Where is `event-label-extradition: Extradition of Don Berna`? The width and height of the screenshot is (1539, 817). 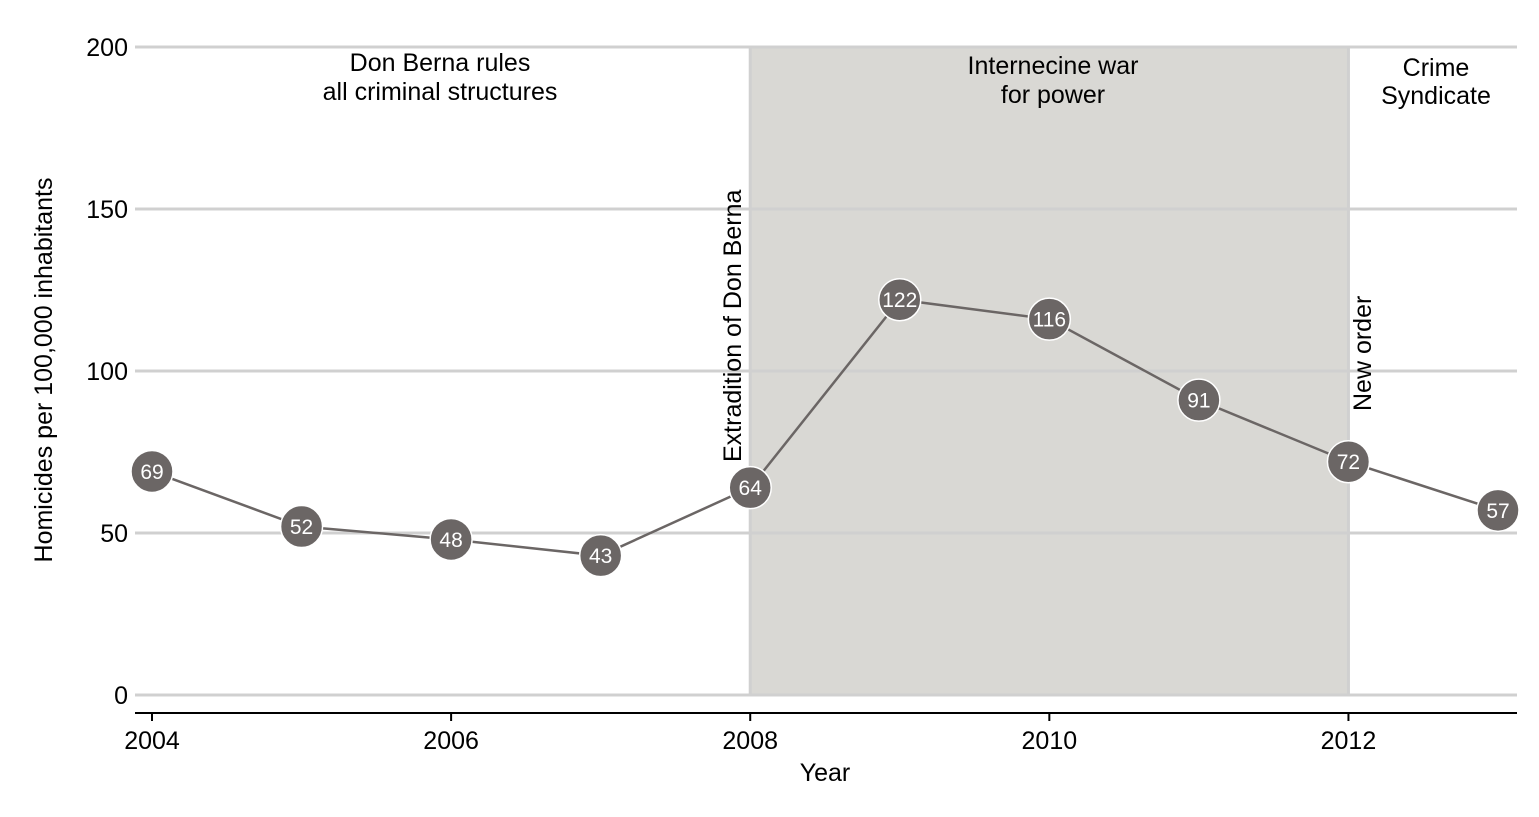
event-label-extradition: Extradition of Don Berna is located at coordinates (733, 326).